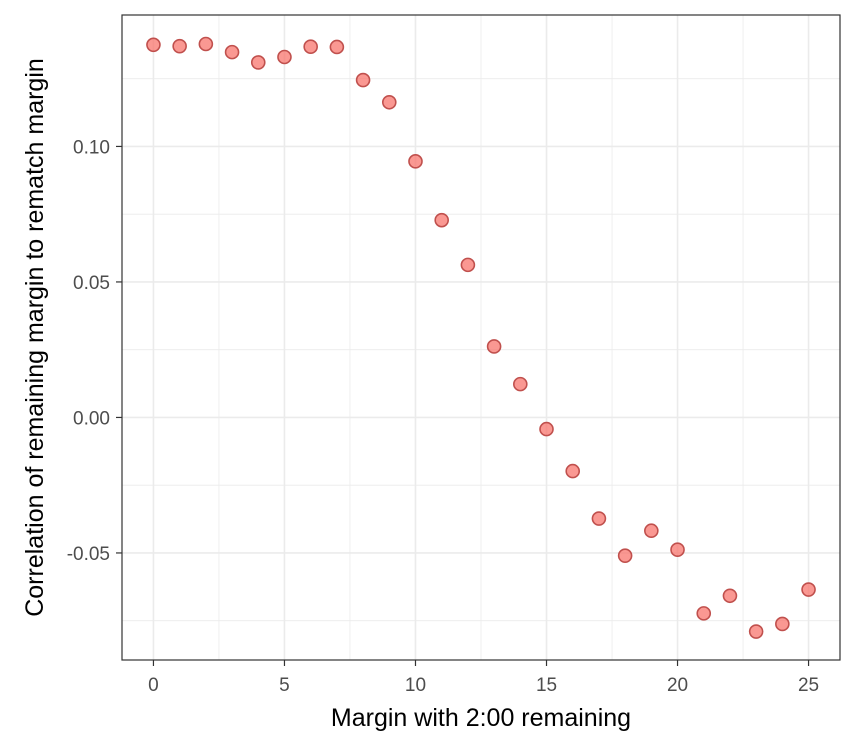 The height and width of the screenshot is (746, 854). I want to click on x-tick-label: 15, so click(546, 685).